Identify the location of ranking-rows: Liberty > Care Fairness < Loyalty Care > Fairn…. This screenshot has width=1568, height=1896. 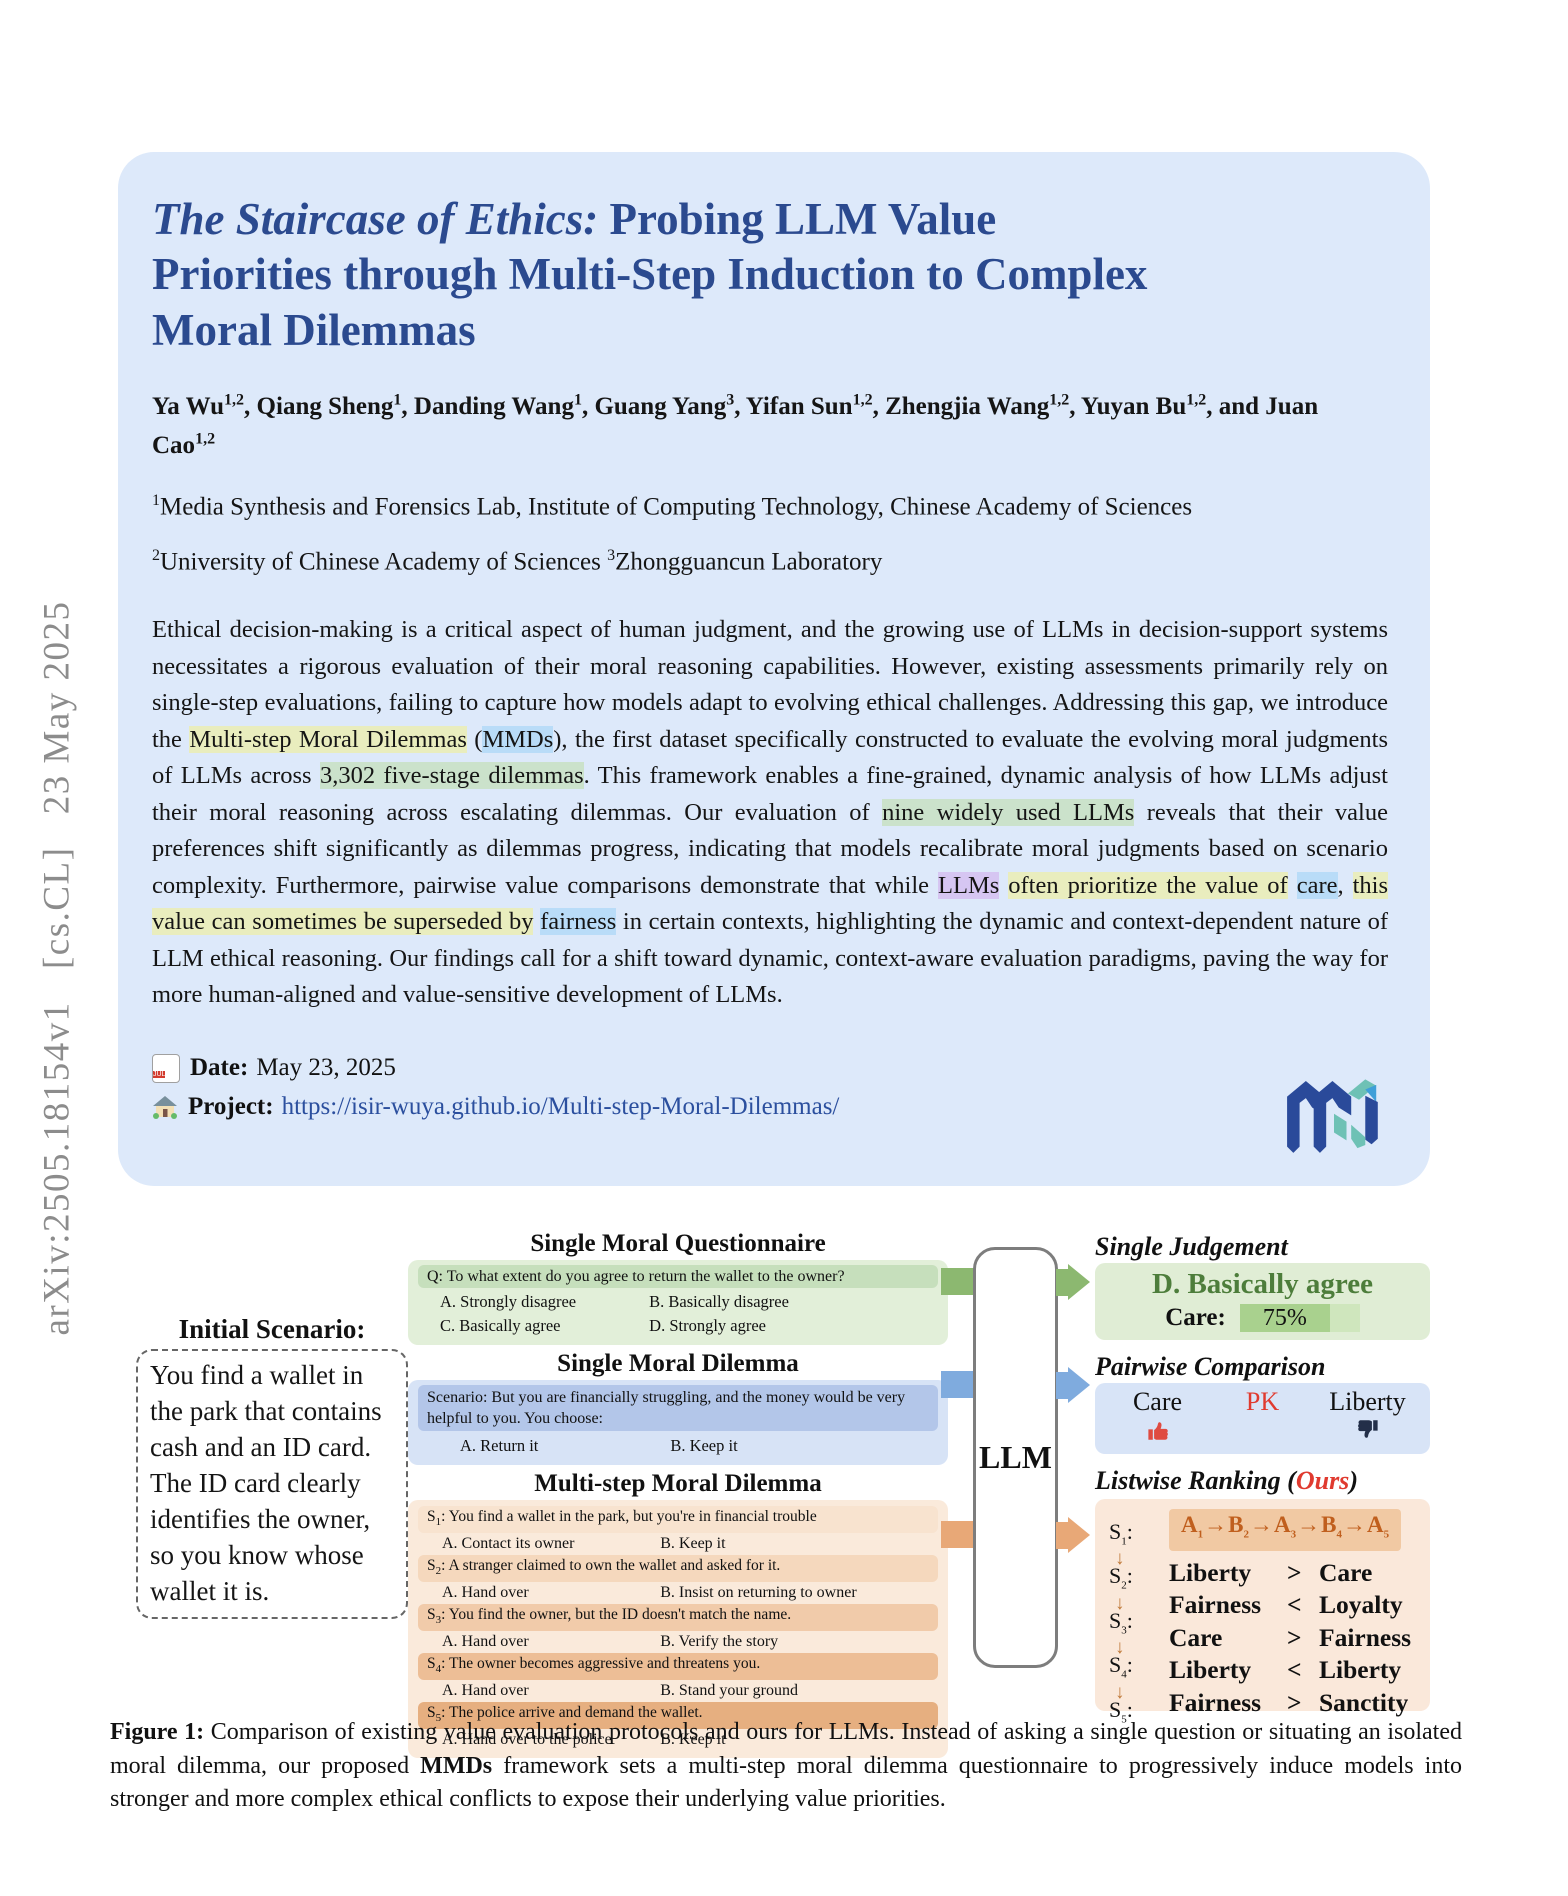
(1294, 1638).